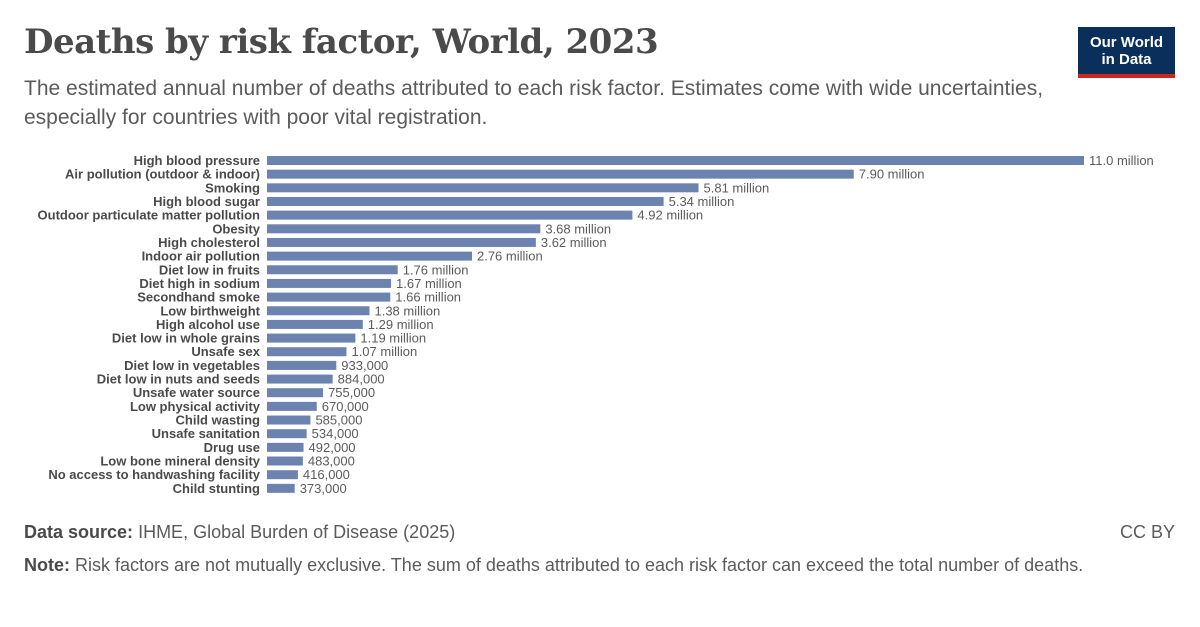 This screenshot has width=1200, height=627. Describe the element at coordinates (180, 461) in the screenshot. I see `category-label: Low bone mineral density` at that location.